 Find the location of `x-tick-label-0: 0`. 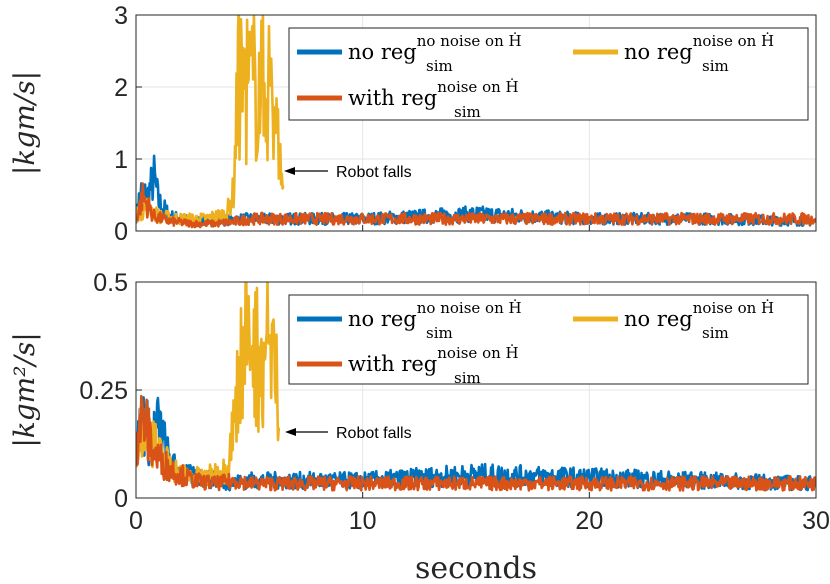

x-tick-label-0: 0 is located at coordinates (136, 521).